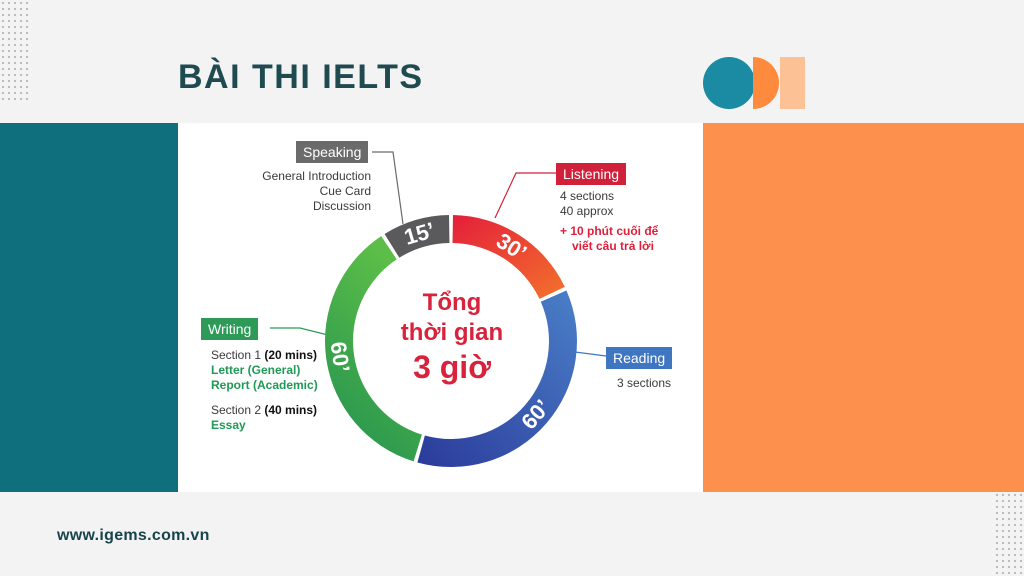  What do you see at coordinates (264, 410) in the screenshot?
I see `writing-section-2: Section 2 (40 mins)` at bounding box center [264, 410].